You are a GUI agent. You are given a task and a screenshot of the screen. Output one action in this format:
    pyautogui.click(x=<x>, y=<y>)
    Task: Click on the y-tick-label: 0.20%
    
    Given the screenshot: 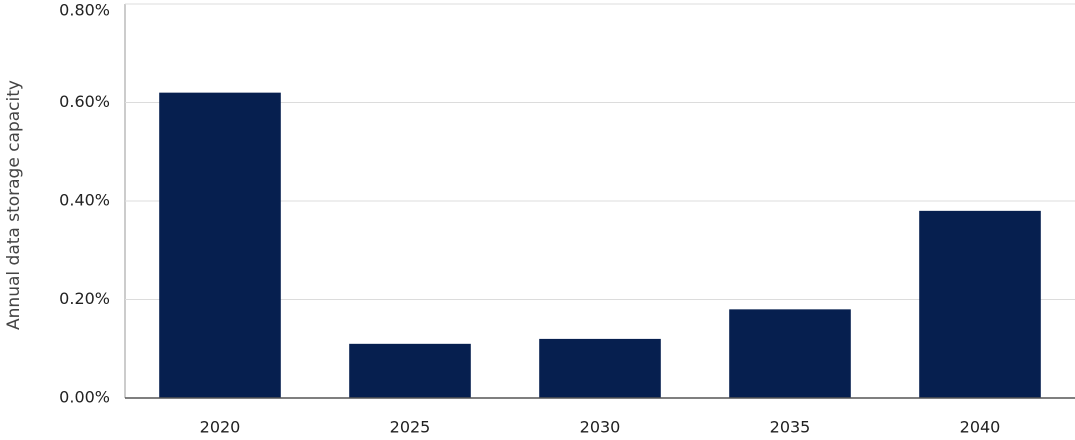 What is the action you would take?
    pyautogui.click(x=84, y=298)
    